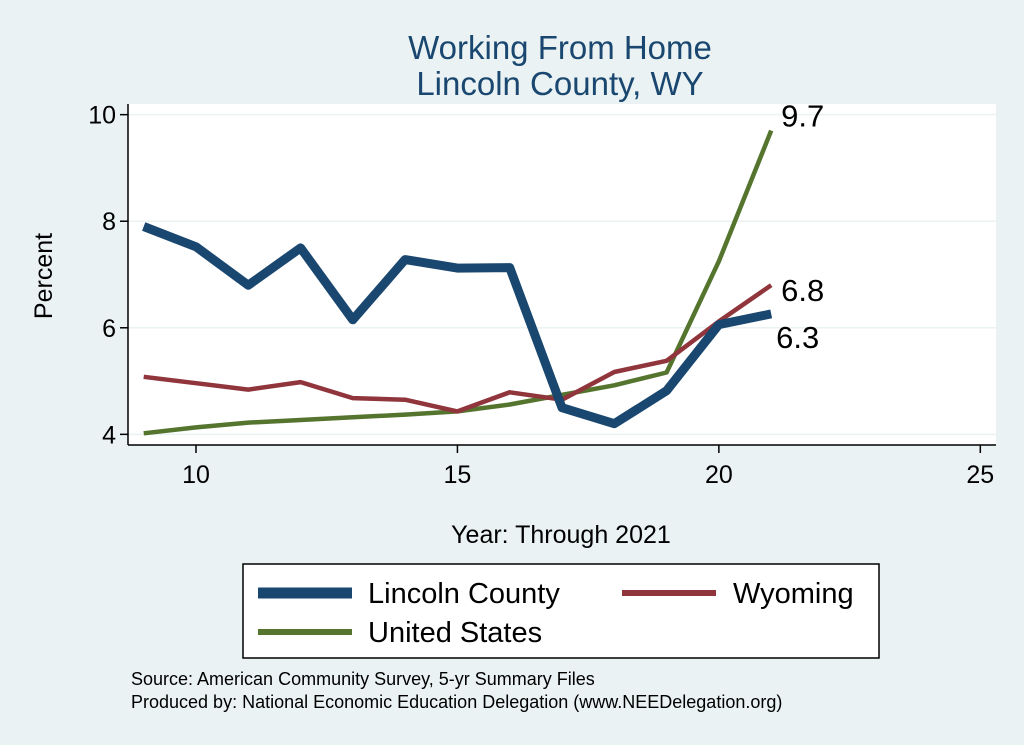 The height and width of the screenshot is (745, 1024). Describe the element at coordinates (800, 227) in the screenshot. I see `end-labels: 9.7 6.8 6.3` at that location.